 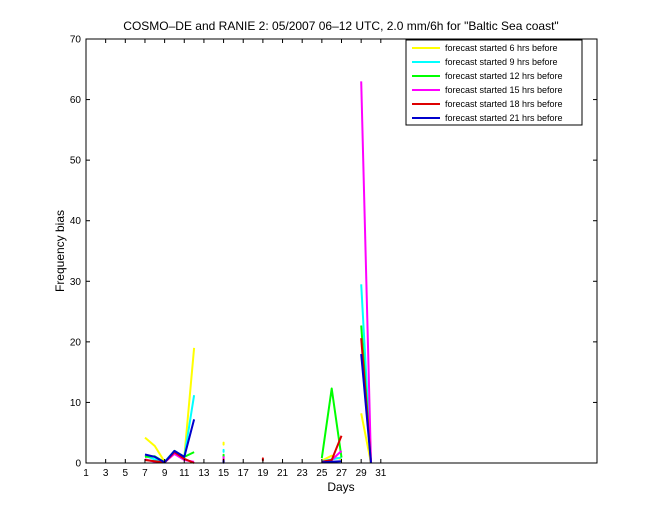 I want to click on x-tick-label: 15, so click(x=224, y=473).